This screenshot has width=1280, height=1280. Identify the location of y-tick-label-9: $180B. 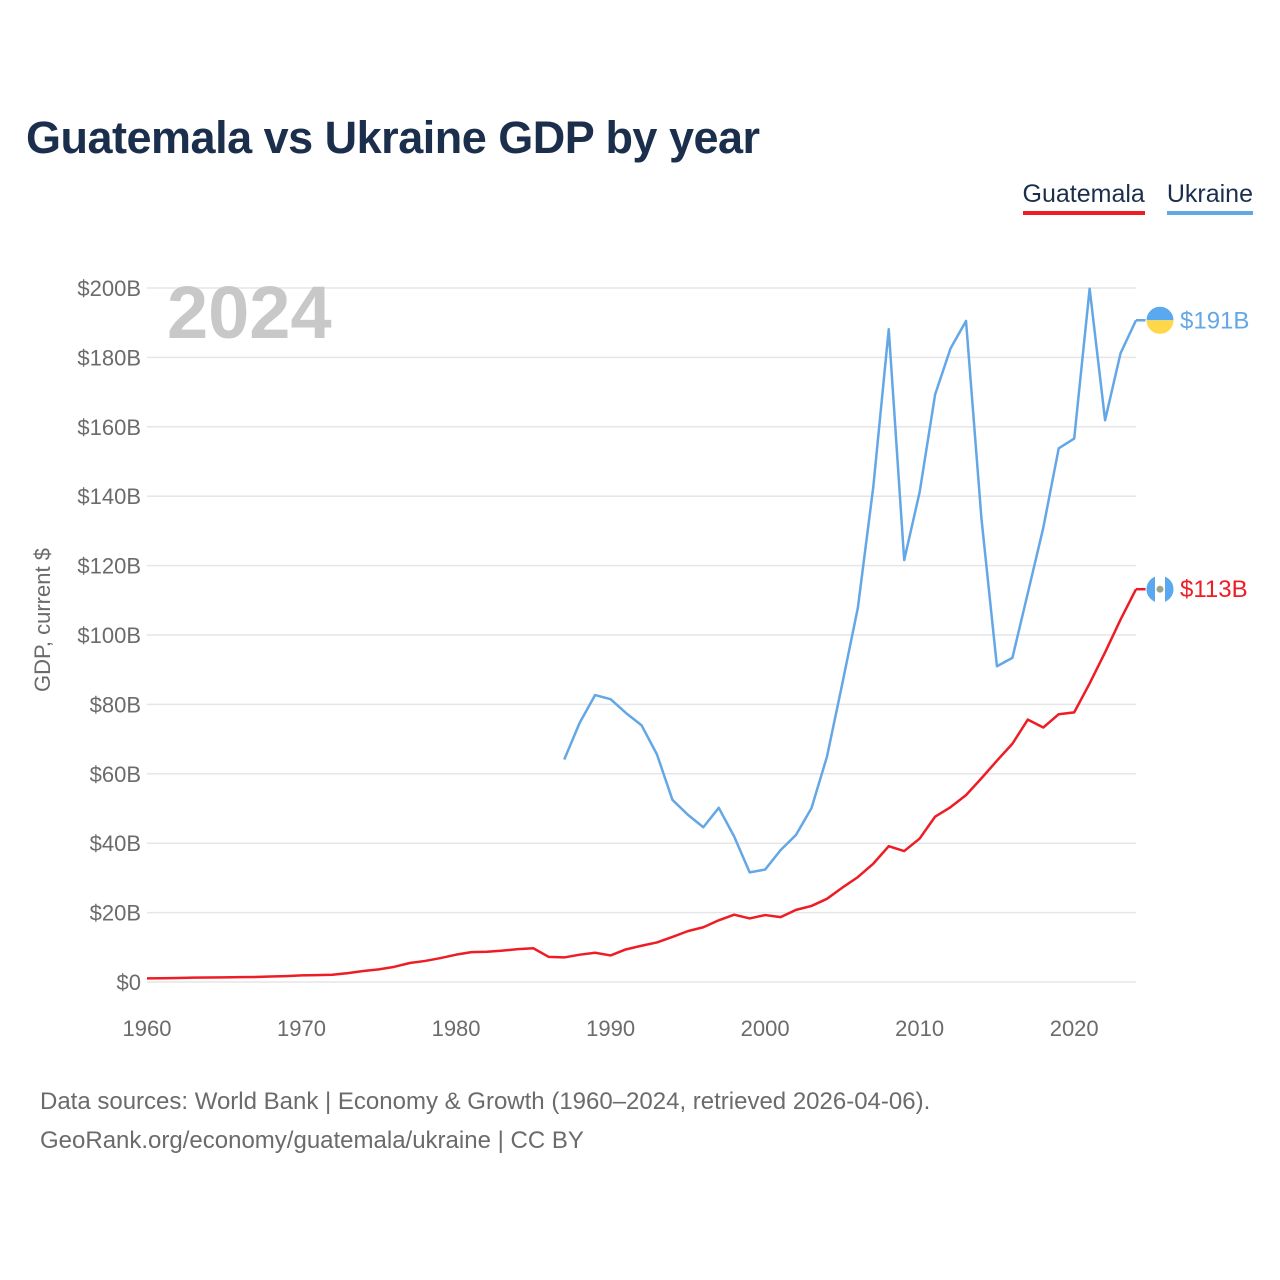
(109, 357).